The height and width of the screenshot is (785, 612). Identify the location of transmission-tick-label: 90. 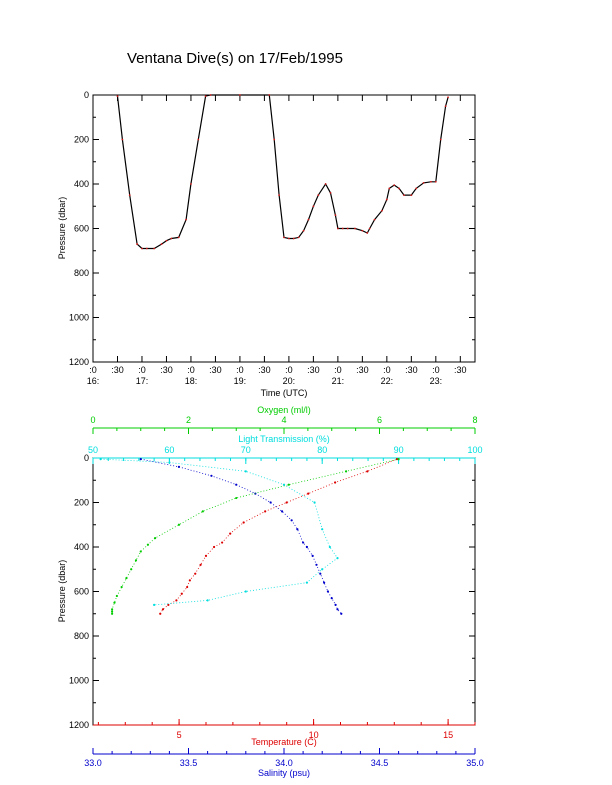
(399, 450).